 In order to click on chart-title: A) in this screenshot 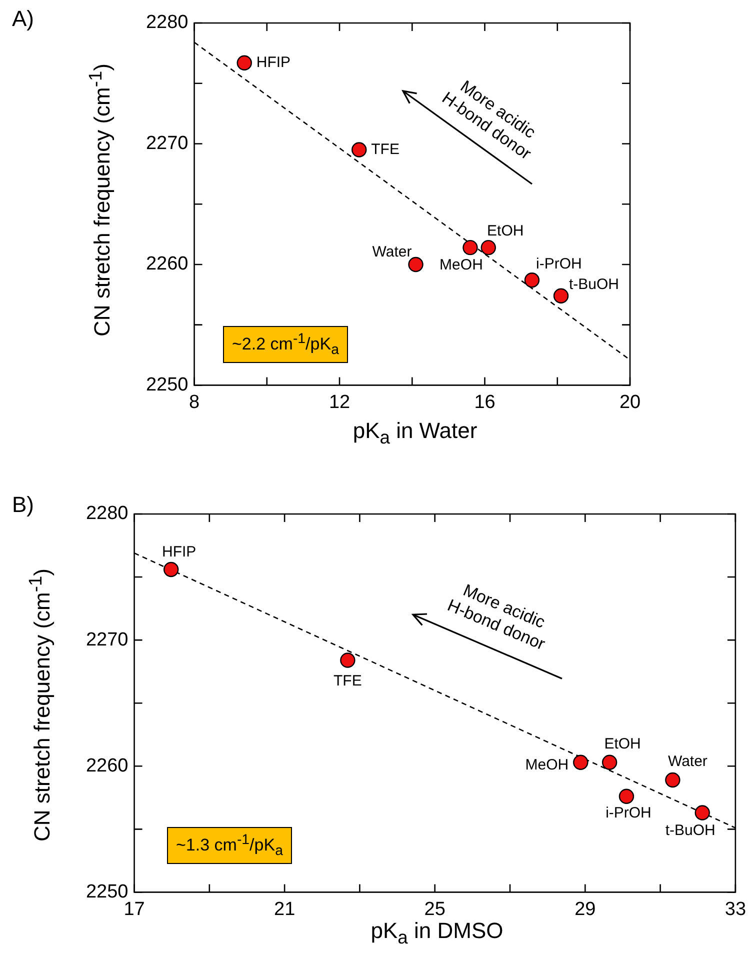, I will do `click(23, 19)`.